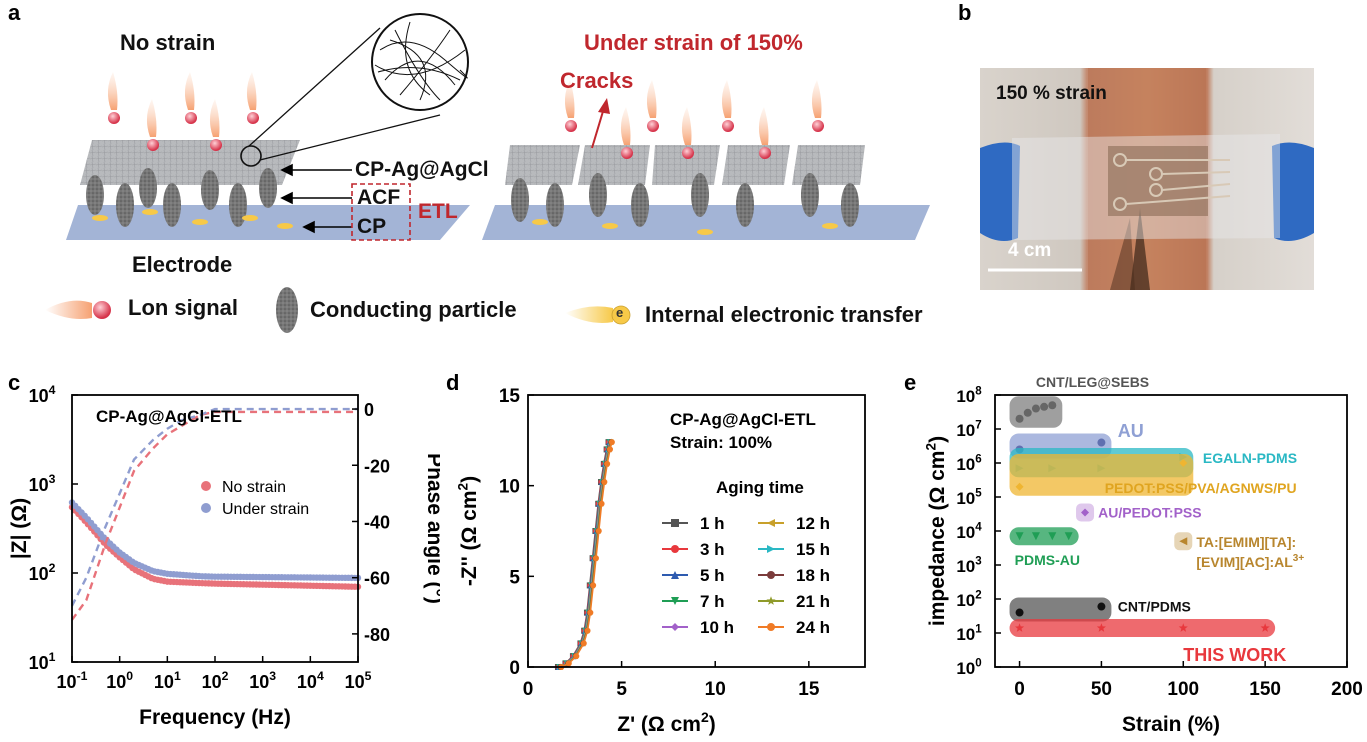 This screenshot has height=742, width=1367. Describe the element at coordinates (1250, 458) in the screenshot. I see `series-label: EGALN-PDMS` at that location.